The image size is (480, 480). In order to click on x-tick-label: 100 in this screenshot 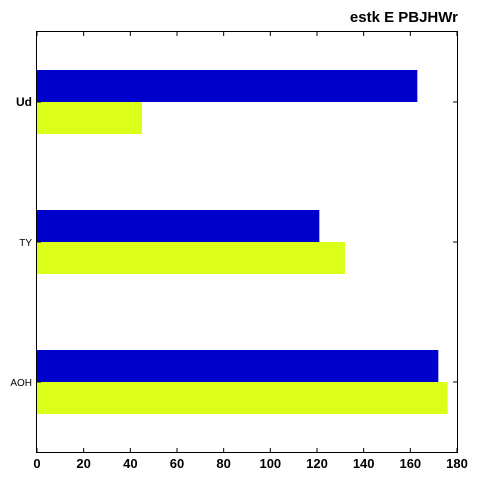, I will do `click(270, 463)`.